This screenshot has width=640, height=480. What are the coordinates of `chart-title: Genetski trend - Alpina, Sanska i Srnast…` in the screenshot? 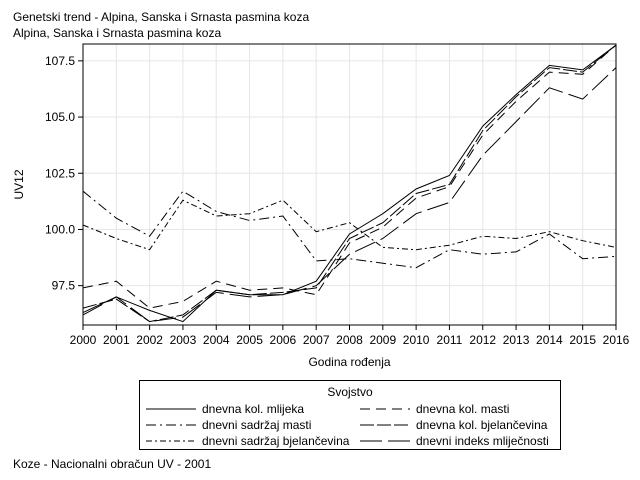 It's located at (161, 17).